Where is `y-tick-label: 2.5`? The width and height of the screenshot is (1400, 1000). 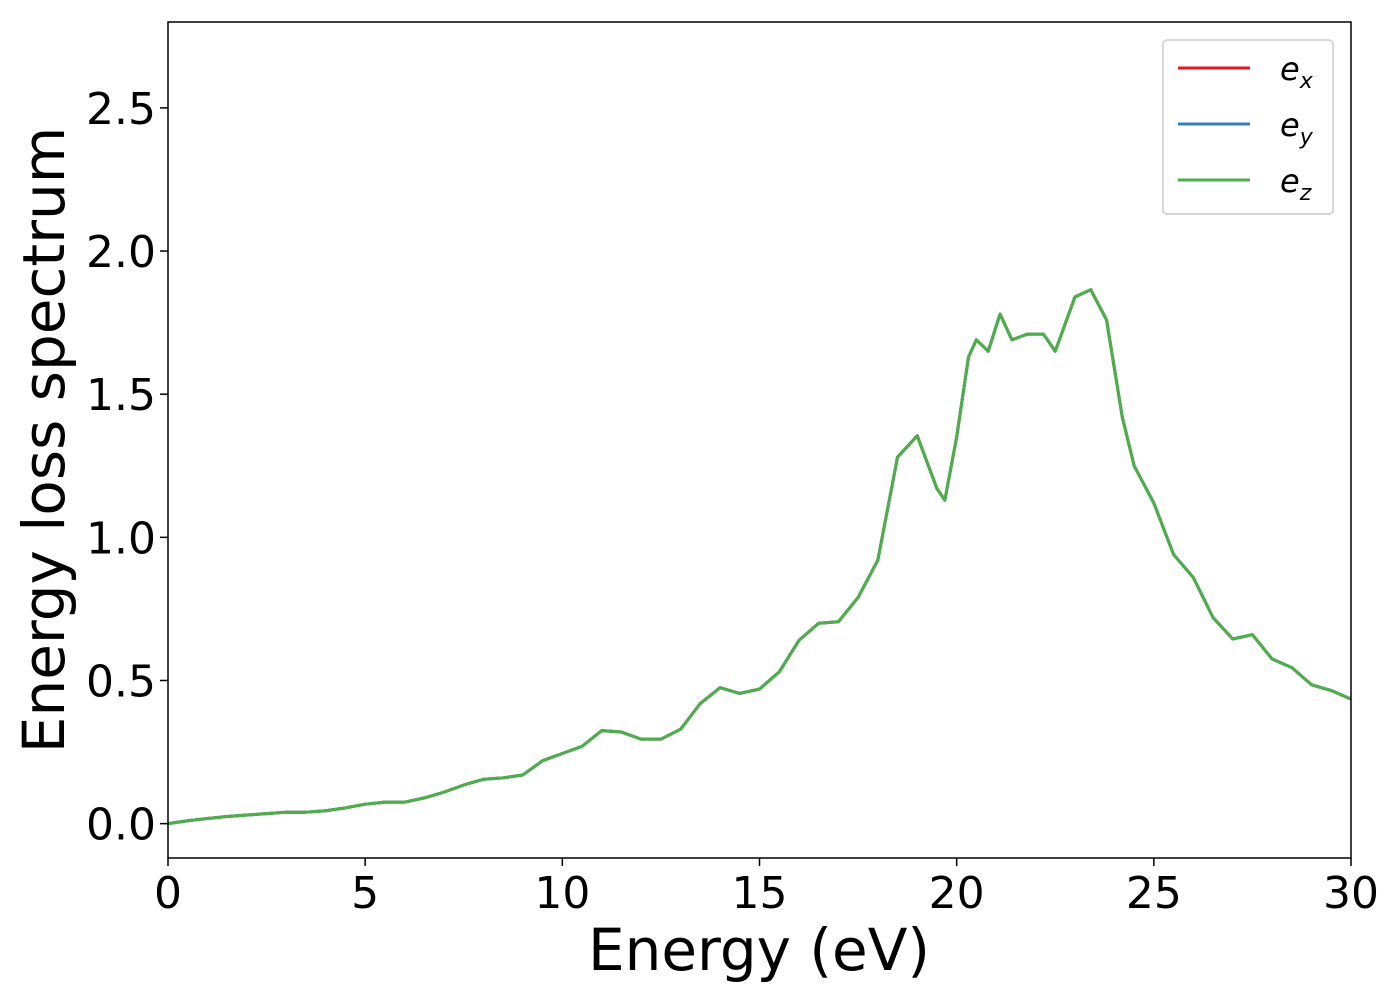
y-tick-label: 2.5 is located at coordinates (121, 109).